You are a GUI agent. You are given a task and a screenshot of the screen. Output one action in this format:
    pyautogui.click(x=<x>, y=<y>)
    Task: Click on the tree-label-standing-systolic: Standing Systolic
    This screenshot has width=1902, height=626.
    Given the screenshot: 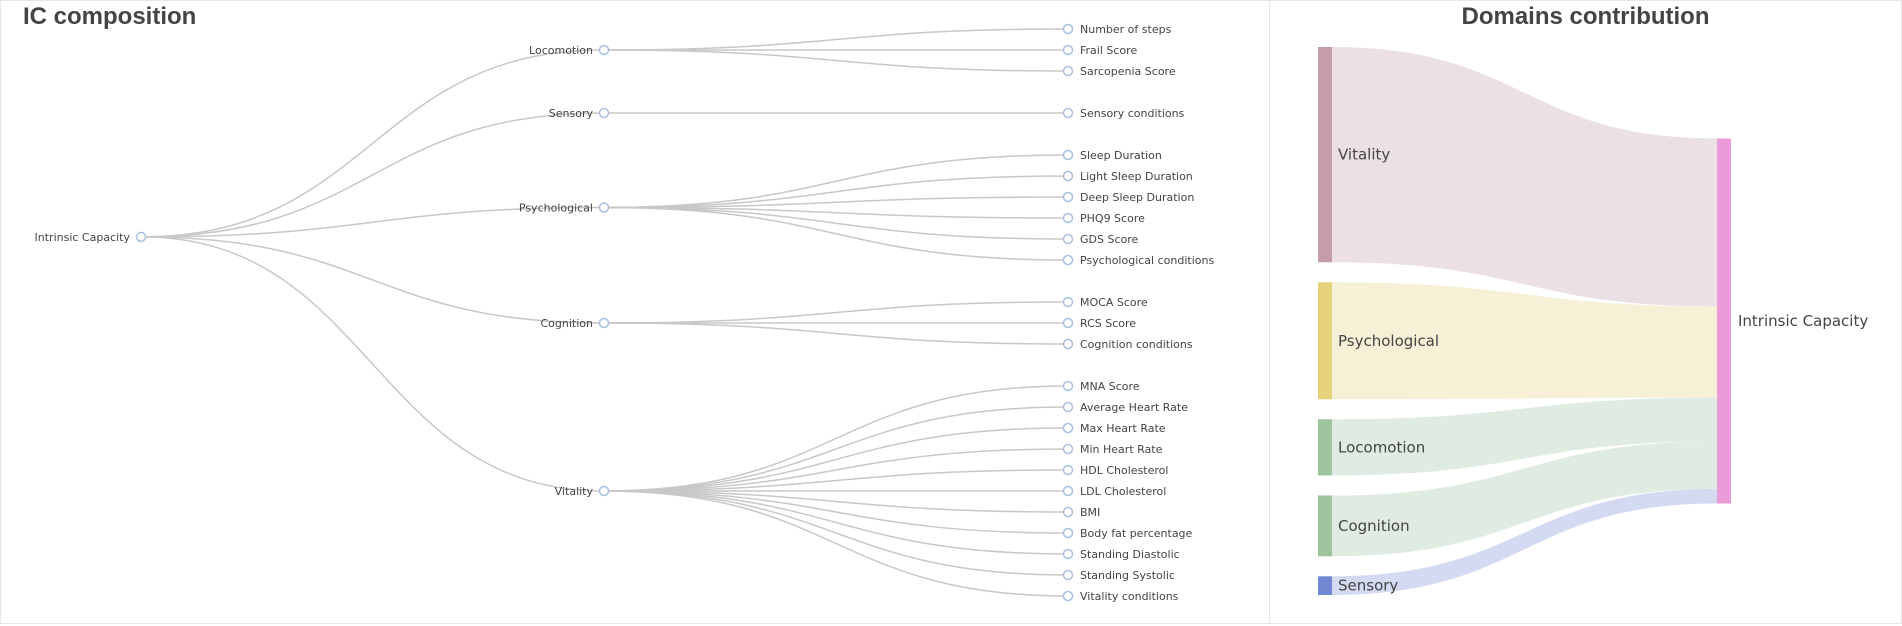 What is the action you would take?
    pyautogui.click(x=1127, y=575)
    